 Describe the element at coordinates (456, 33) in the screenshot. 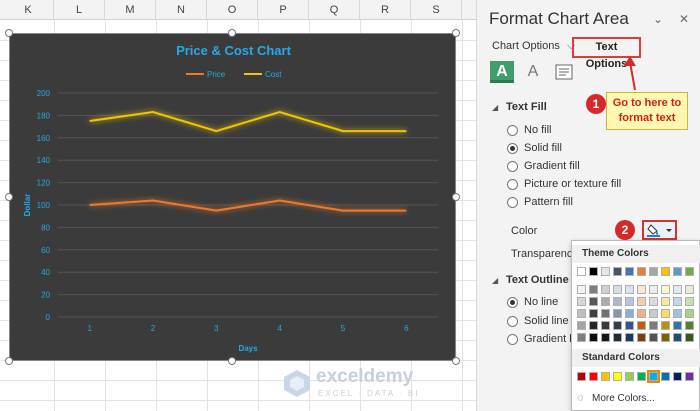

I see `resize-handle-top-right` at that location.